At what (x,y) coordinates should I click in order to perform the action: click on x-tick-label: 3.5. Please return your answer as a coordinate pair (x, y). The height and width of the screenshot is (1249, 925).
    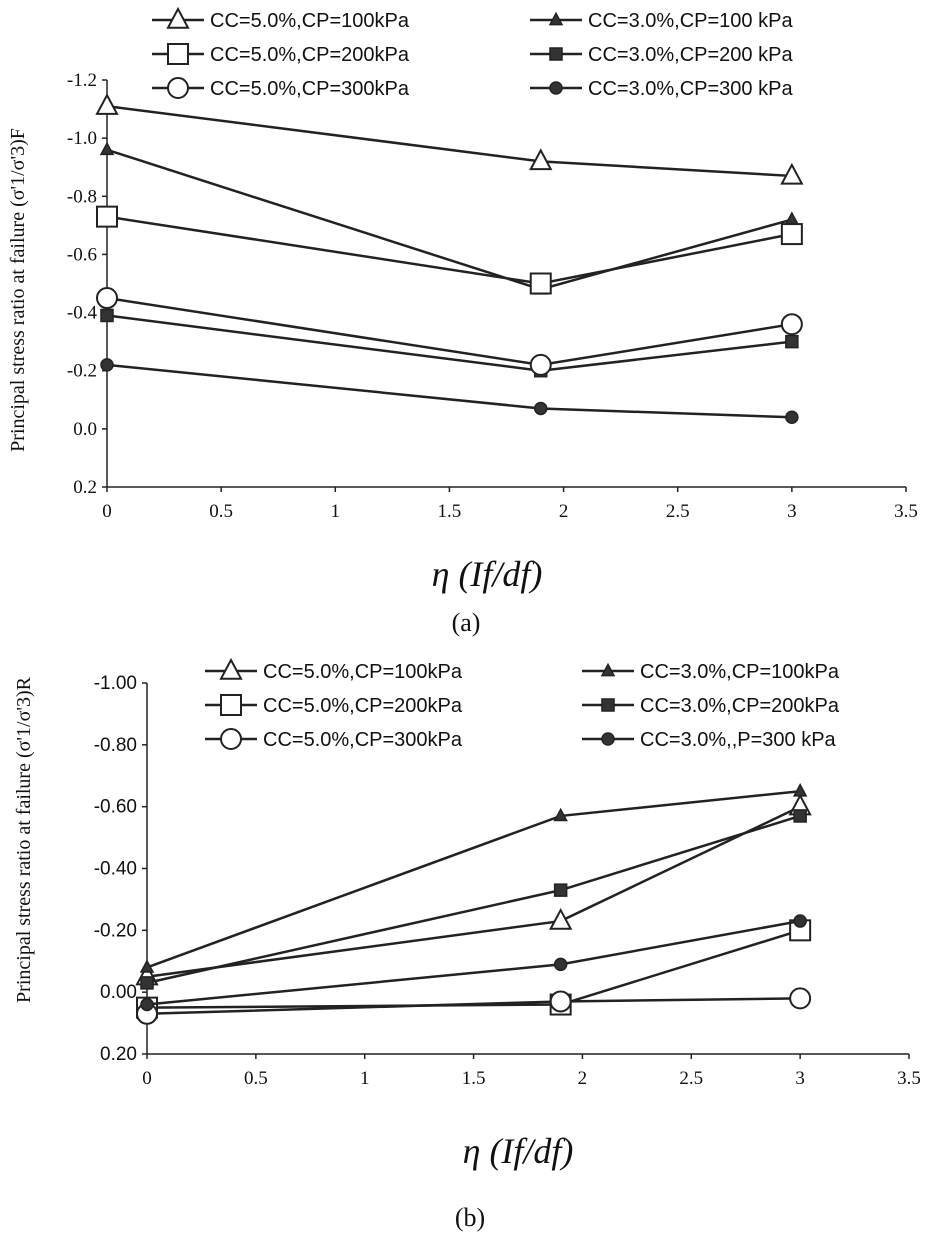
    Looking at the image, I should click on (909, 1078).